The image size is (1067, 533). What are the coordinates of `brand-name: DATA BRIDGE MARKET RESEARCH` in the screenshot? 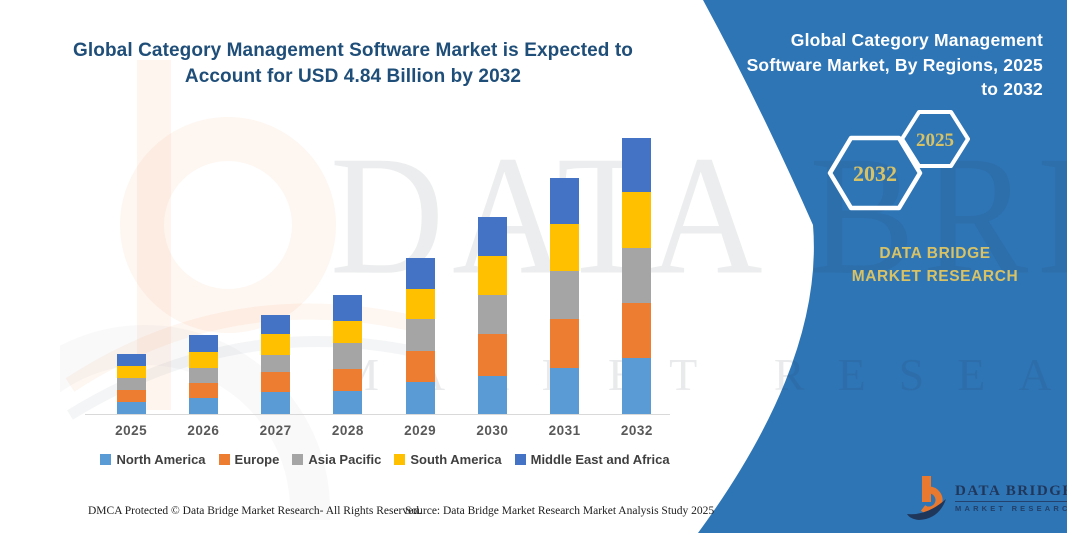 It's located at (935, 265).